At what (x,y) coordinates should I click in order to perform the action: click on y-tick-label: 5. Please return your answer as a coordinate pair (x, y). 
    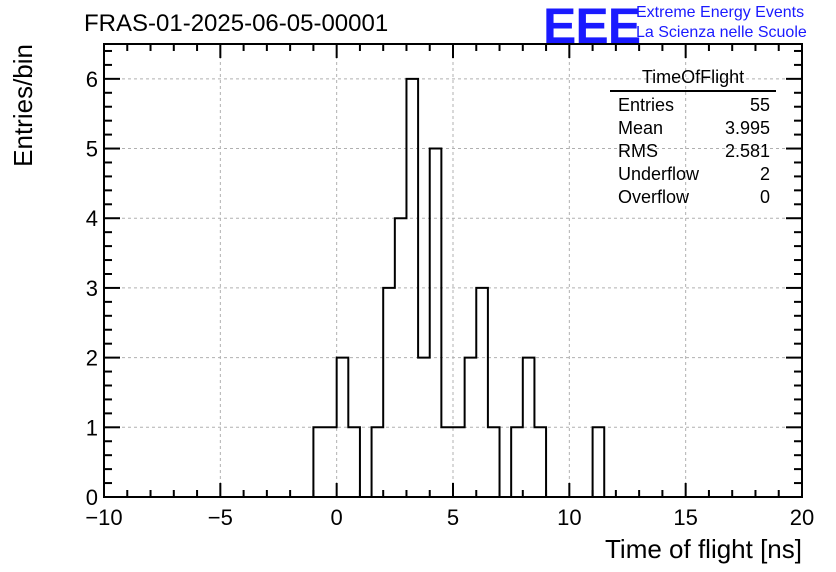
    Looking at the image, I should click on (92, 149).